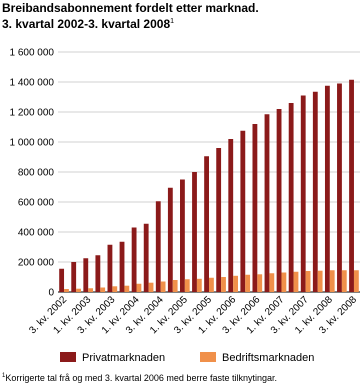 The width and height of the screenshot is (364, 388). Describe the element at coordinates (32, 83) in the screenshot. I see `y-tick-label: 1 400 000` at that location.